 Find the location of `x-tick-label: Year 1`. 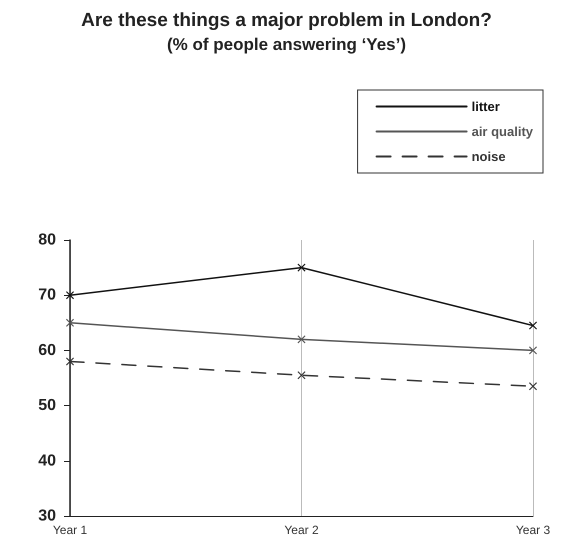

x-tick-label: Year 1 is located at coordinates (70, 530).